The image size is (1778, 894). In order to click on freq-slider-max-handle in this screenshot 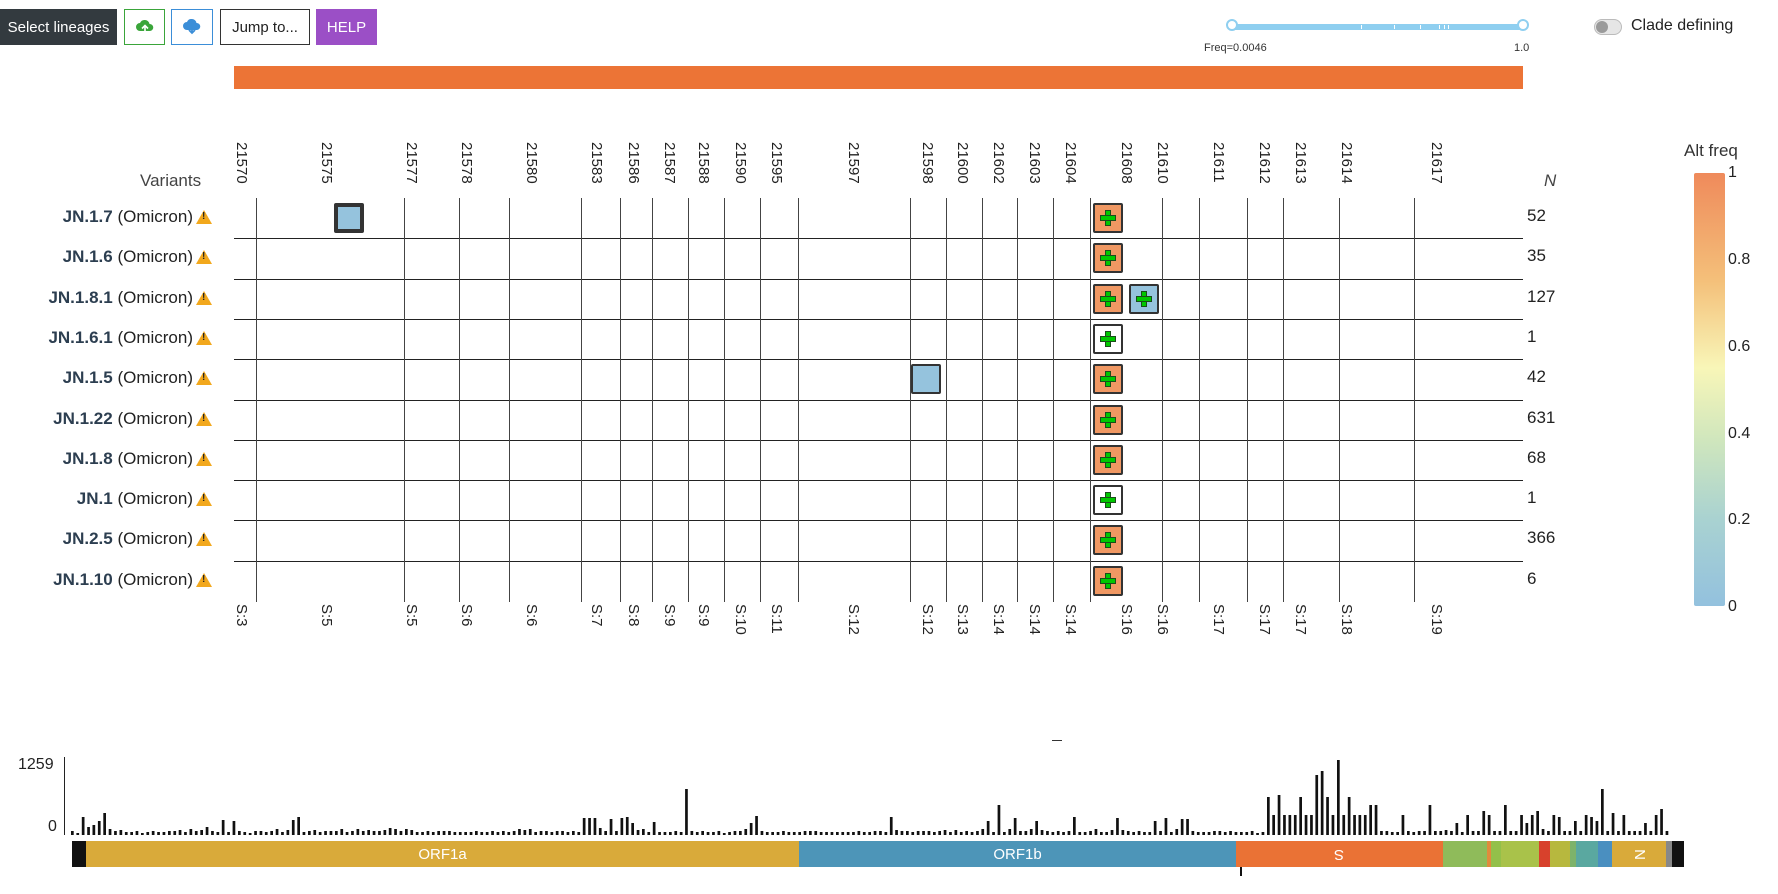, I will do `click(1523, 25)`.